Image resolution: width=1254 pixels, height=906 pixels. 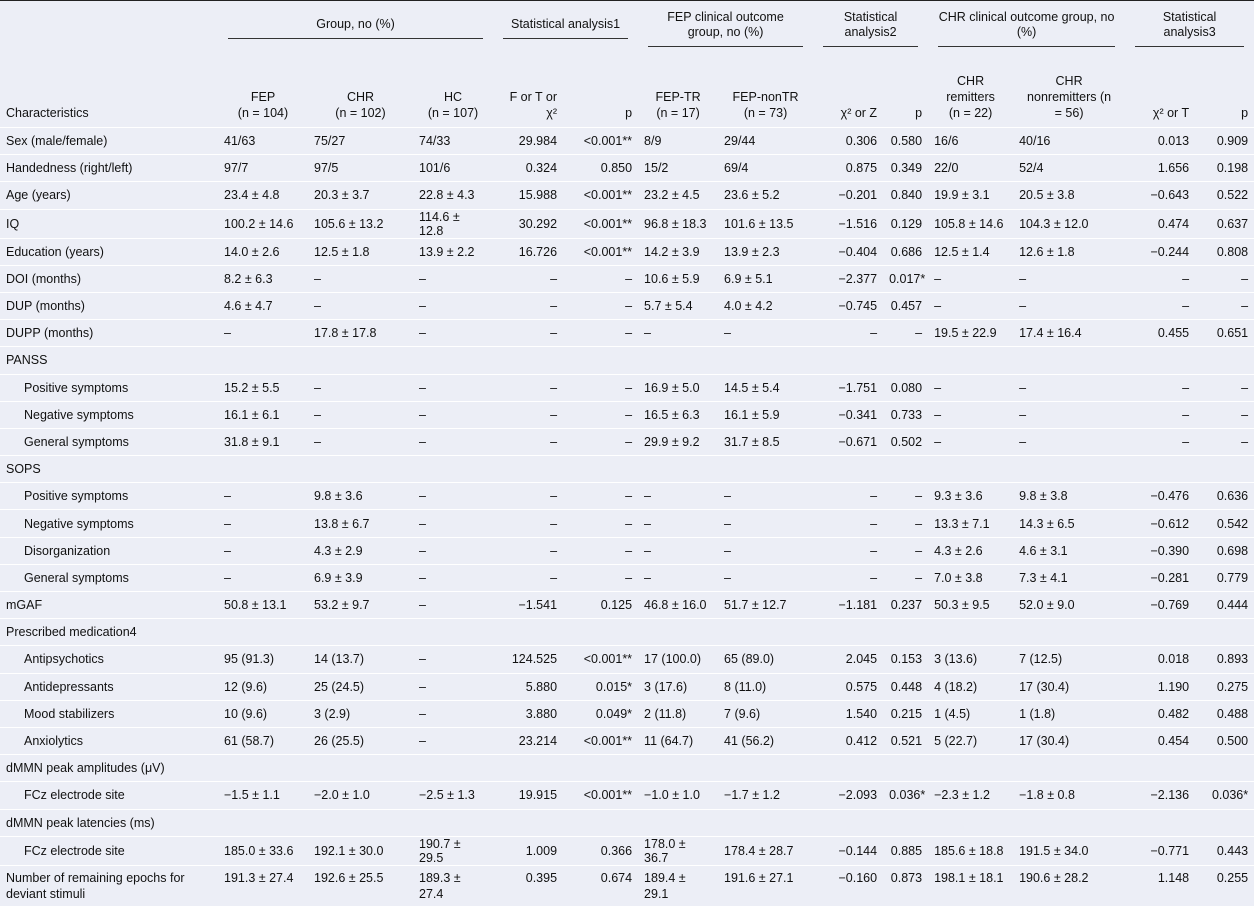 What do you see at coordinates (47, 113) in the screenshot?
I see `column-header-line: Characteristics` at bounding box center [47, 113].